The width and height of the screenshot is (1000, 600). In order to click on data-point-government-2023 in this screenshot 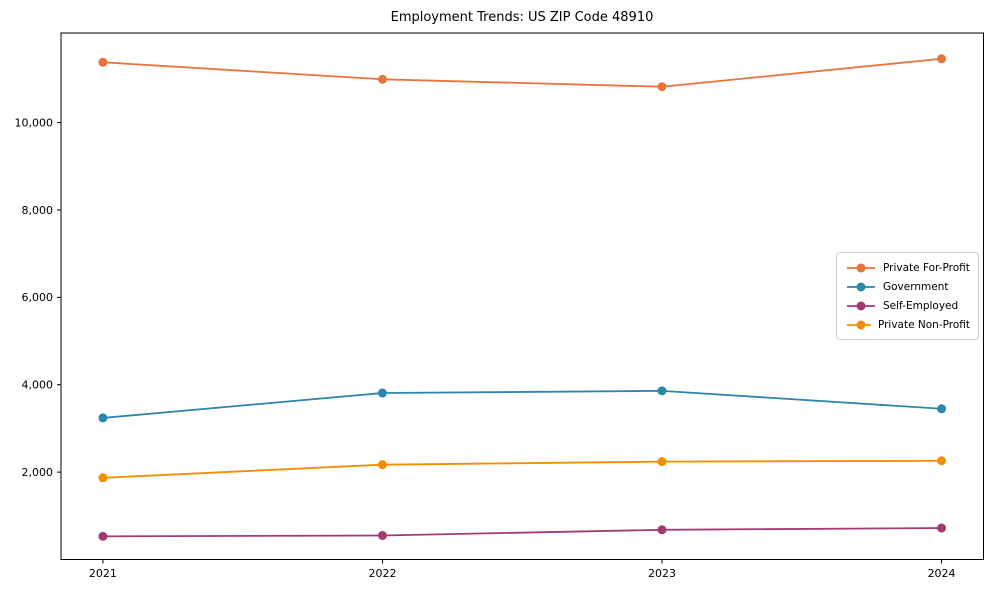, I will do `click(662, 391)`.